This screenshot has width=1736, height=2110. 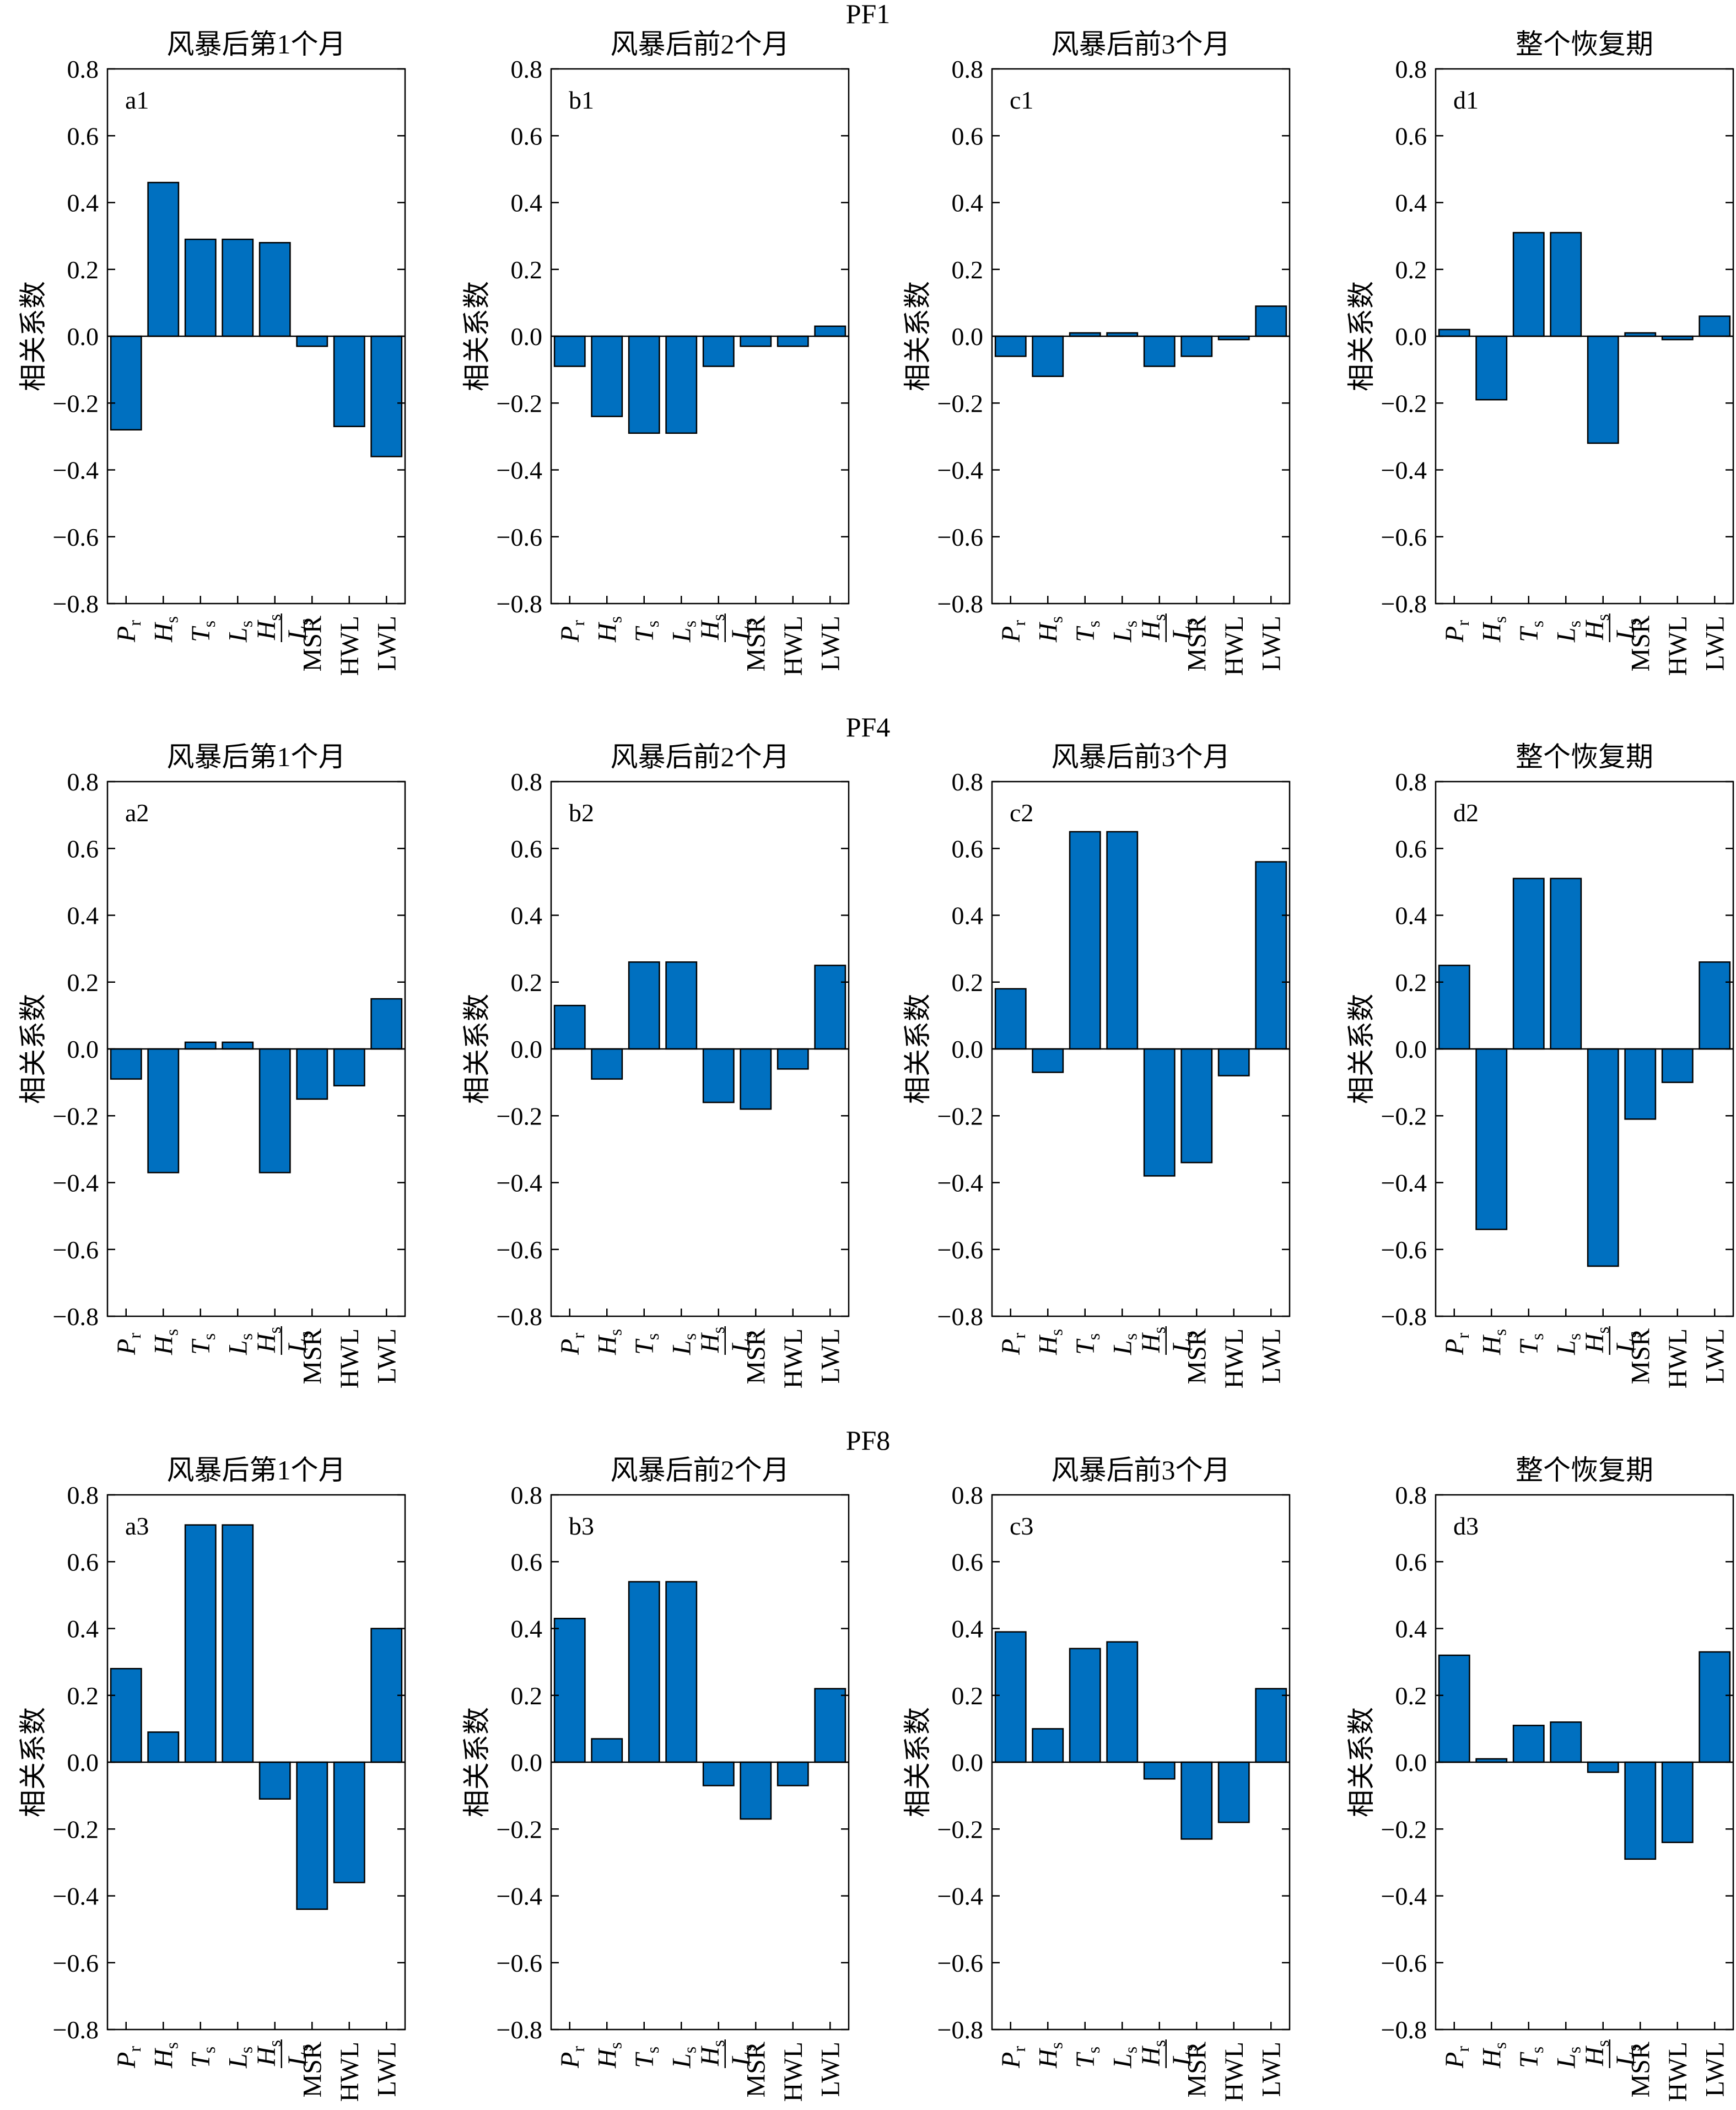 What do you see at coordinates (1141, 45) in the screenshot?
I see `panel-title: 风暴后前3个月` at bounding box center [1141, 45].